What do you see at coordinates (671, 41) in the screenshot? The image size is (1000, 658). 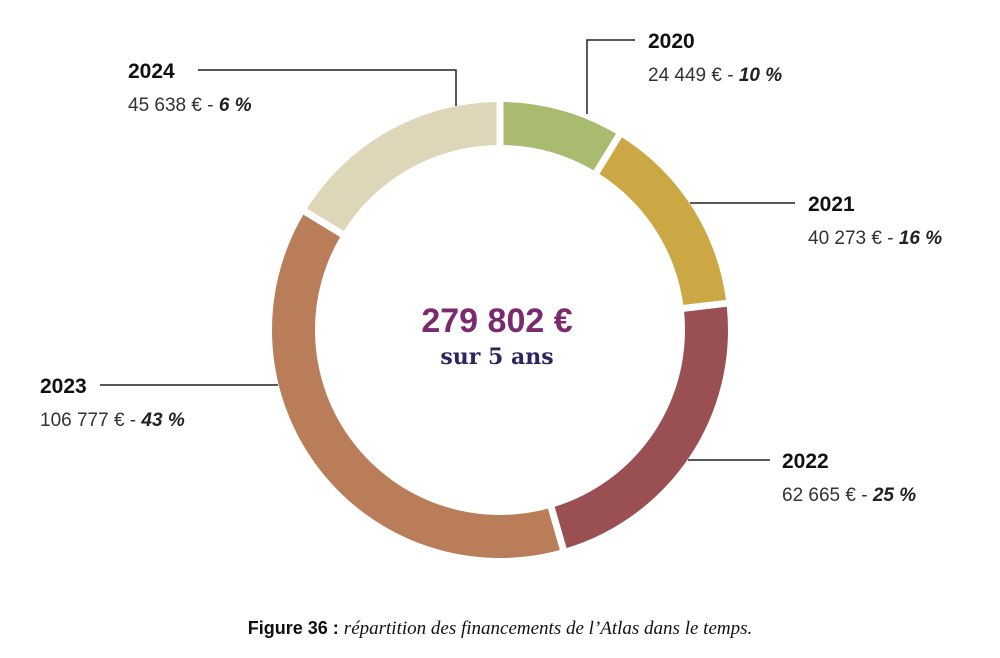 I see `slice-label-2020: 2020` at bounding box center [671, 41].